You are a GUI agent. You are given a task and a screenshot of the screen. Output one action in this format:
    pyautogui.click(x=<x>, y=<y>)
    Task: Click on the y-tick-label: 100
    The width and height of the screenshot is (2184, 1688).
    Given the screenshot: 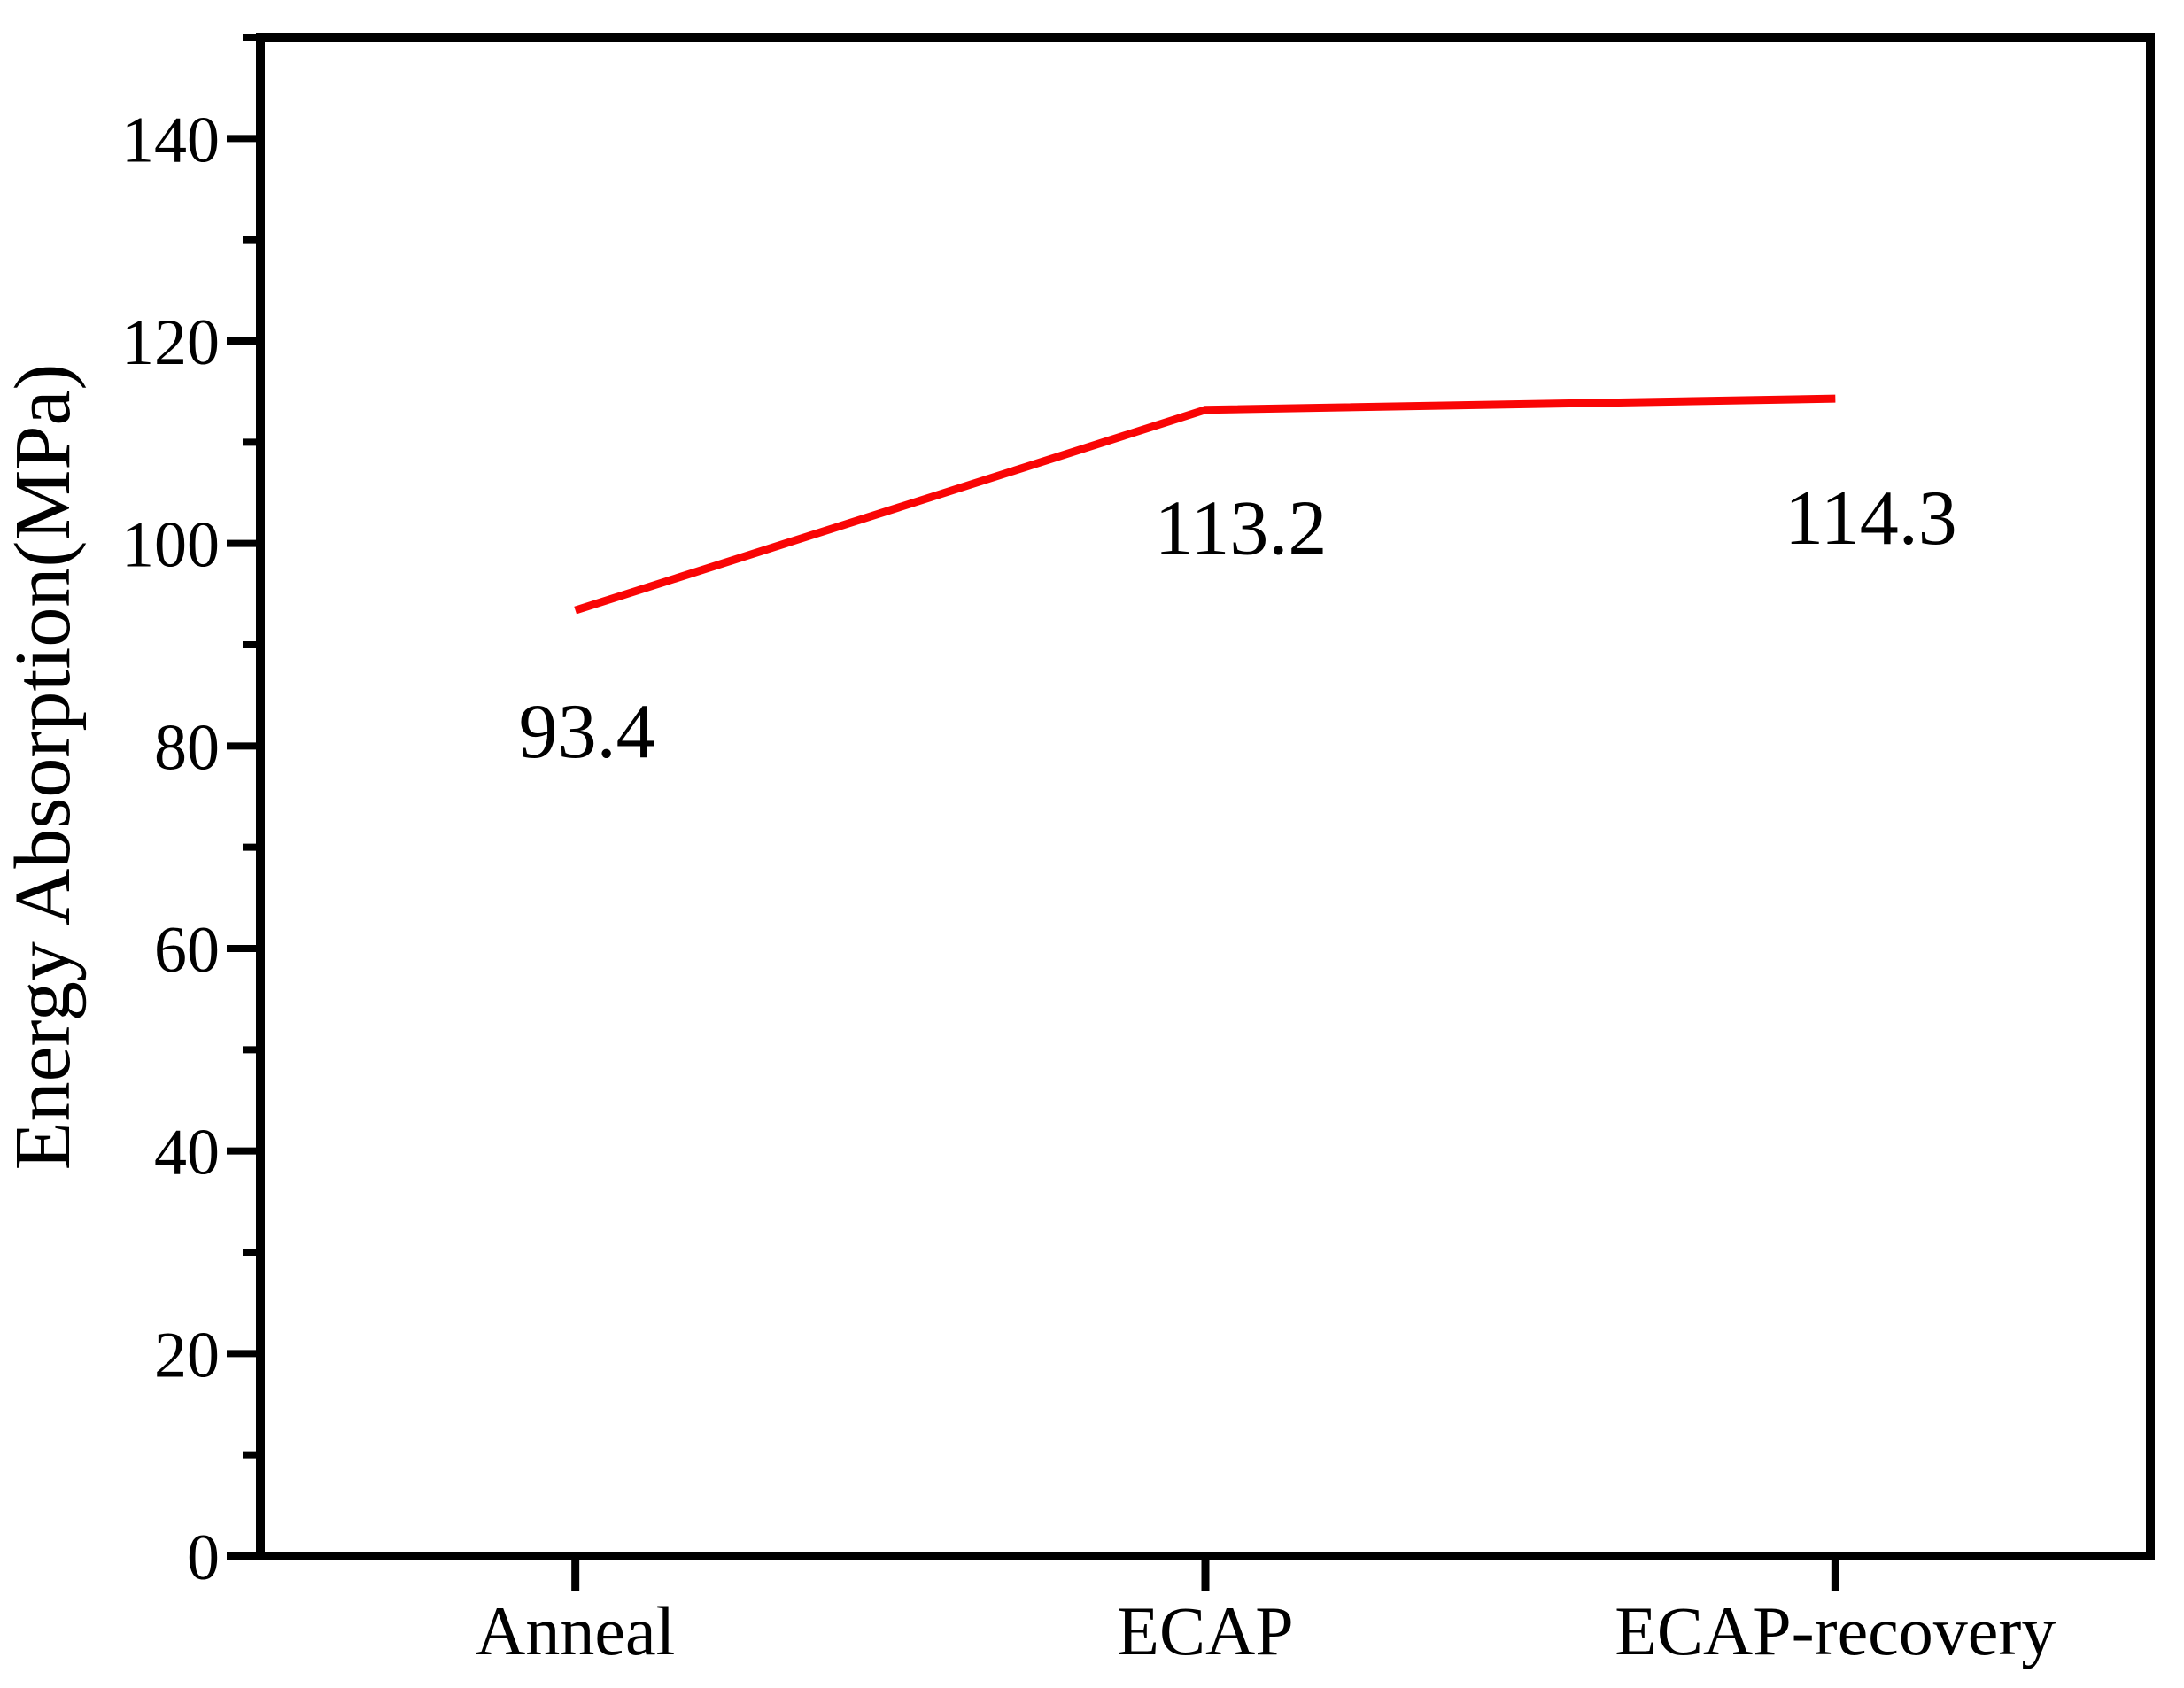 What is the action you would take?
    pyautogui.click(x=170, y=545)
    